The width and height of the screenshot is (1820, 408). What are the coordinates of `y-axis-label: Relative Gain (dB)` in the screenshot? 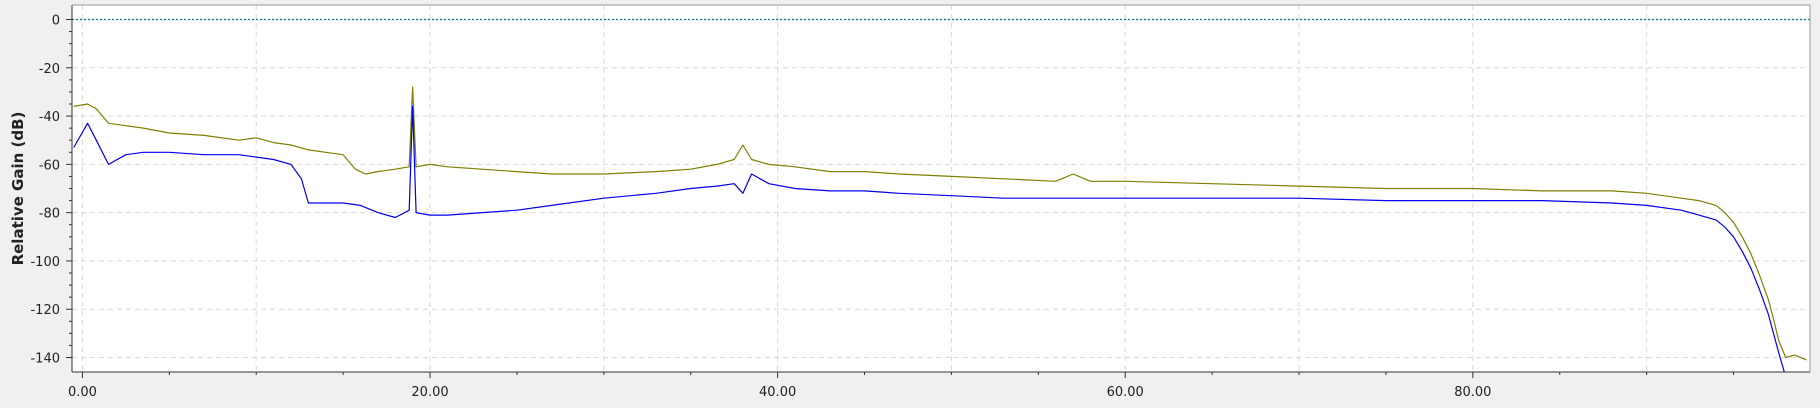 It's located at (18, 189).